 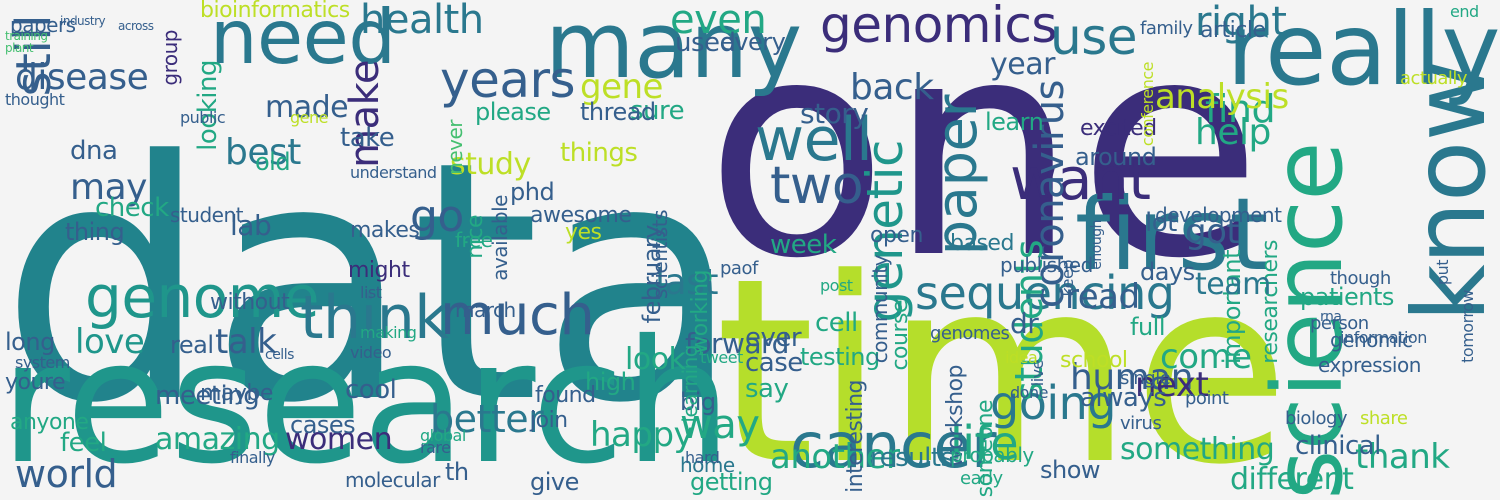 I want to click on word-talk: talk, so click(x=246, y=342).